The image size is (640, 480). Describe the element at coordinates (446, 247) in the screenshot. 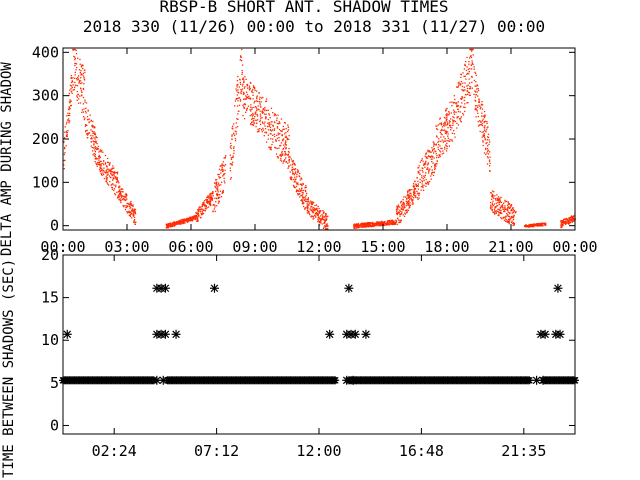

I see `top-x-tick-label: 18:00` at that location.